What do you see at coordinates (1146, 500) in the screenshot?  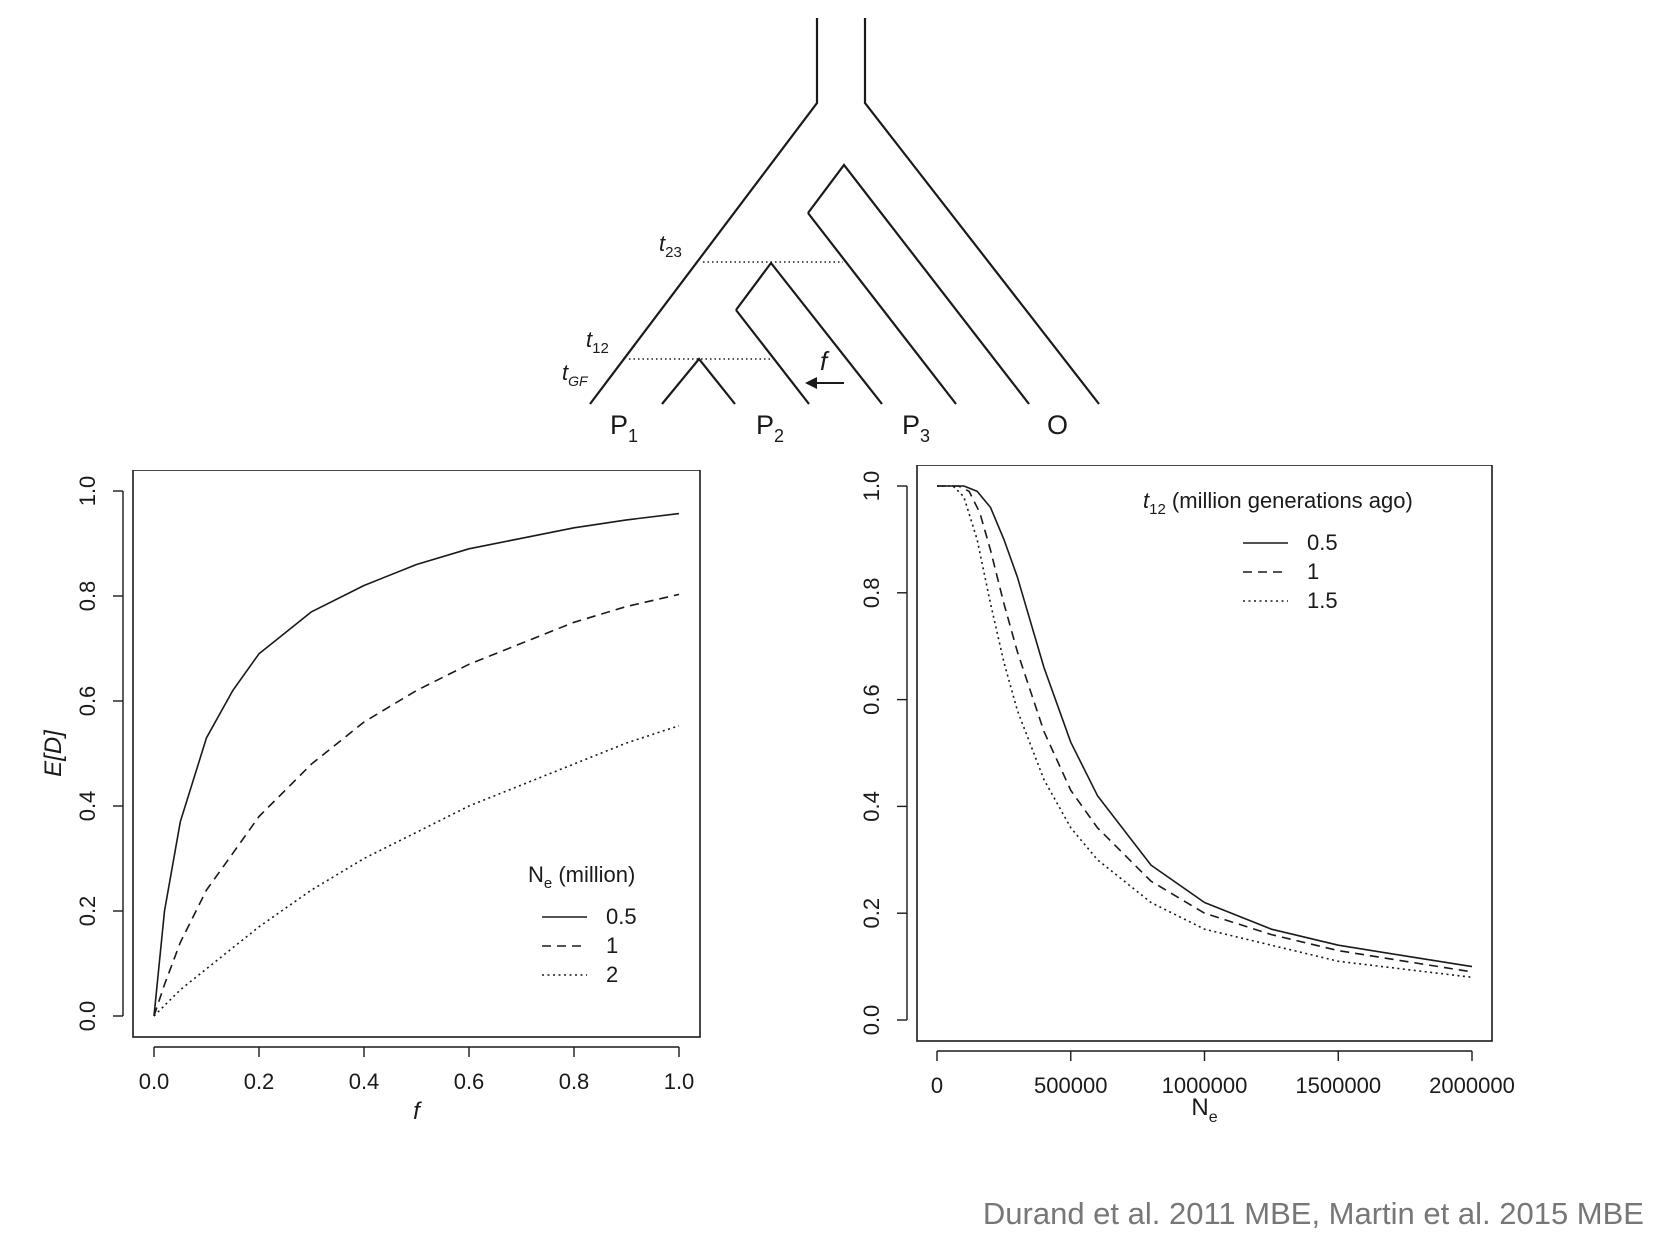 I see `legend-title-main: t` at bounding box center [1146, 500].